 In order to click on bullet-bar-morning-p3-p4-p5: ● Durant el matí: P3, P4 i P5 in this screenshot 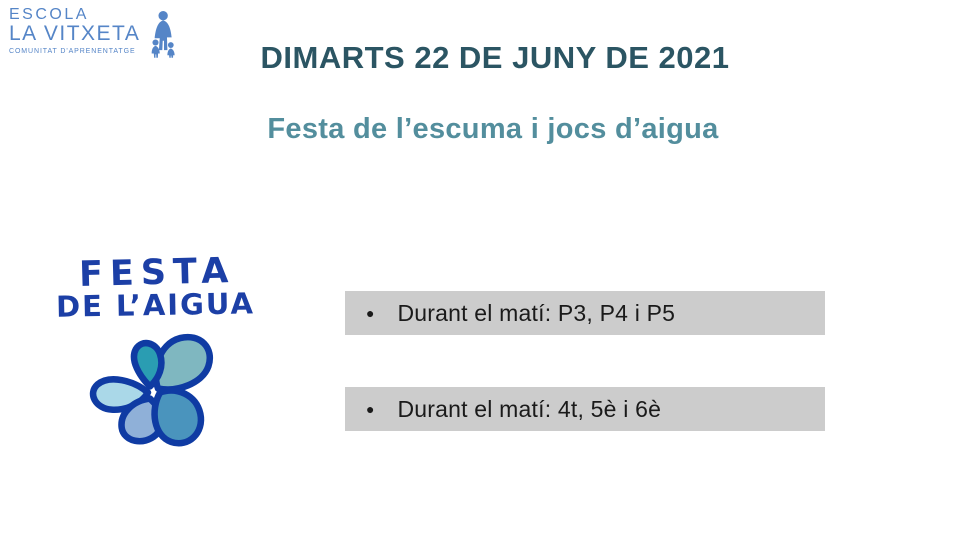, I will do `click(585, 313)`.